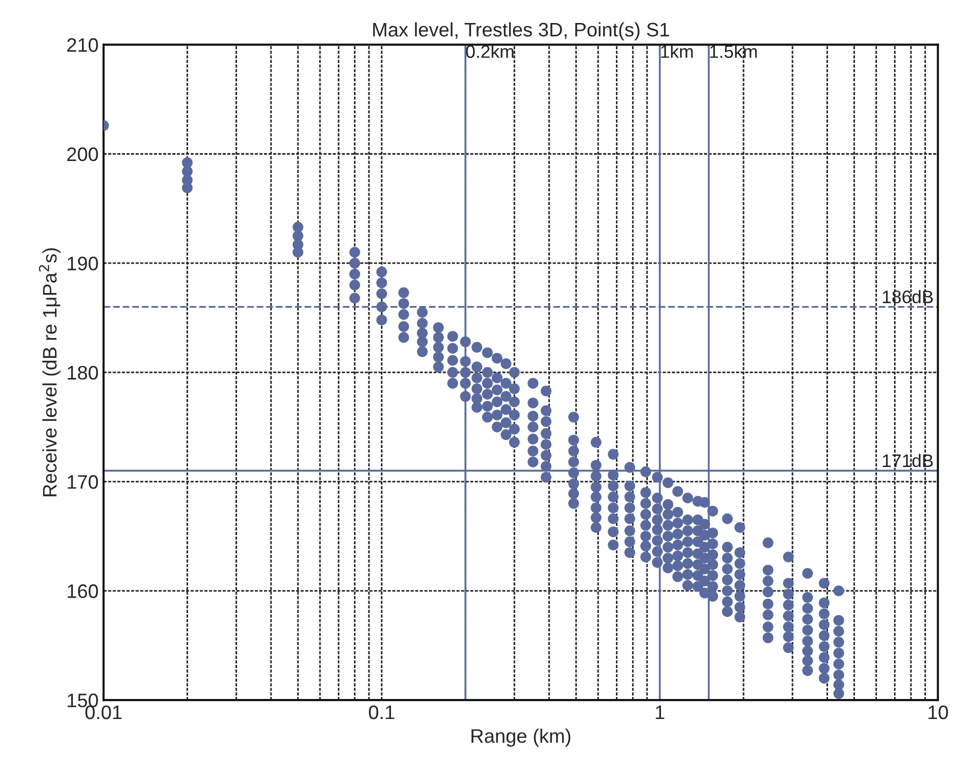 The height and width of the screenshot is (771, 959). I want to click on x-tick-label: 0.1, so click(381, 712).